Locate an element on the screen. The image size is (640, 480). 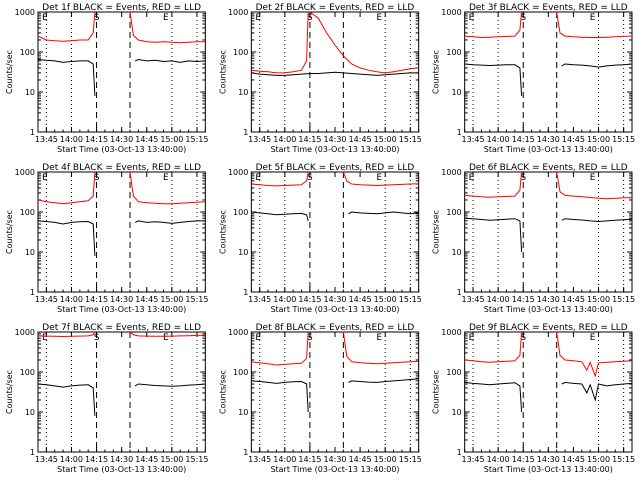
panel-title: Det 6f BLACK = Events, RED = LLD is located at coordinates (548, 168).